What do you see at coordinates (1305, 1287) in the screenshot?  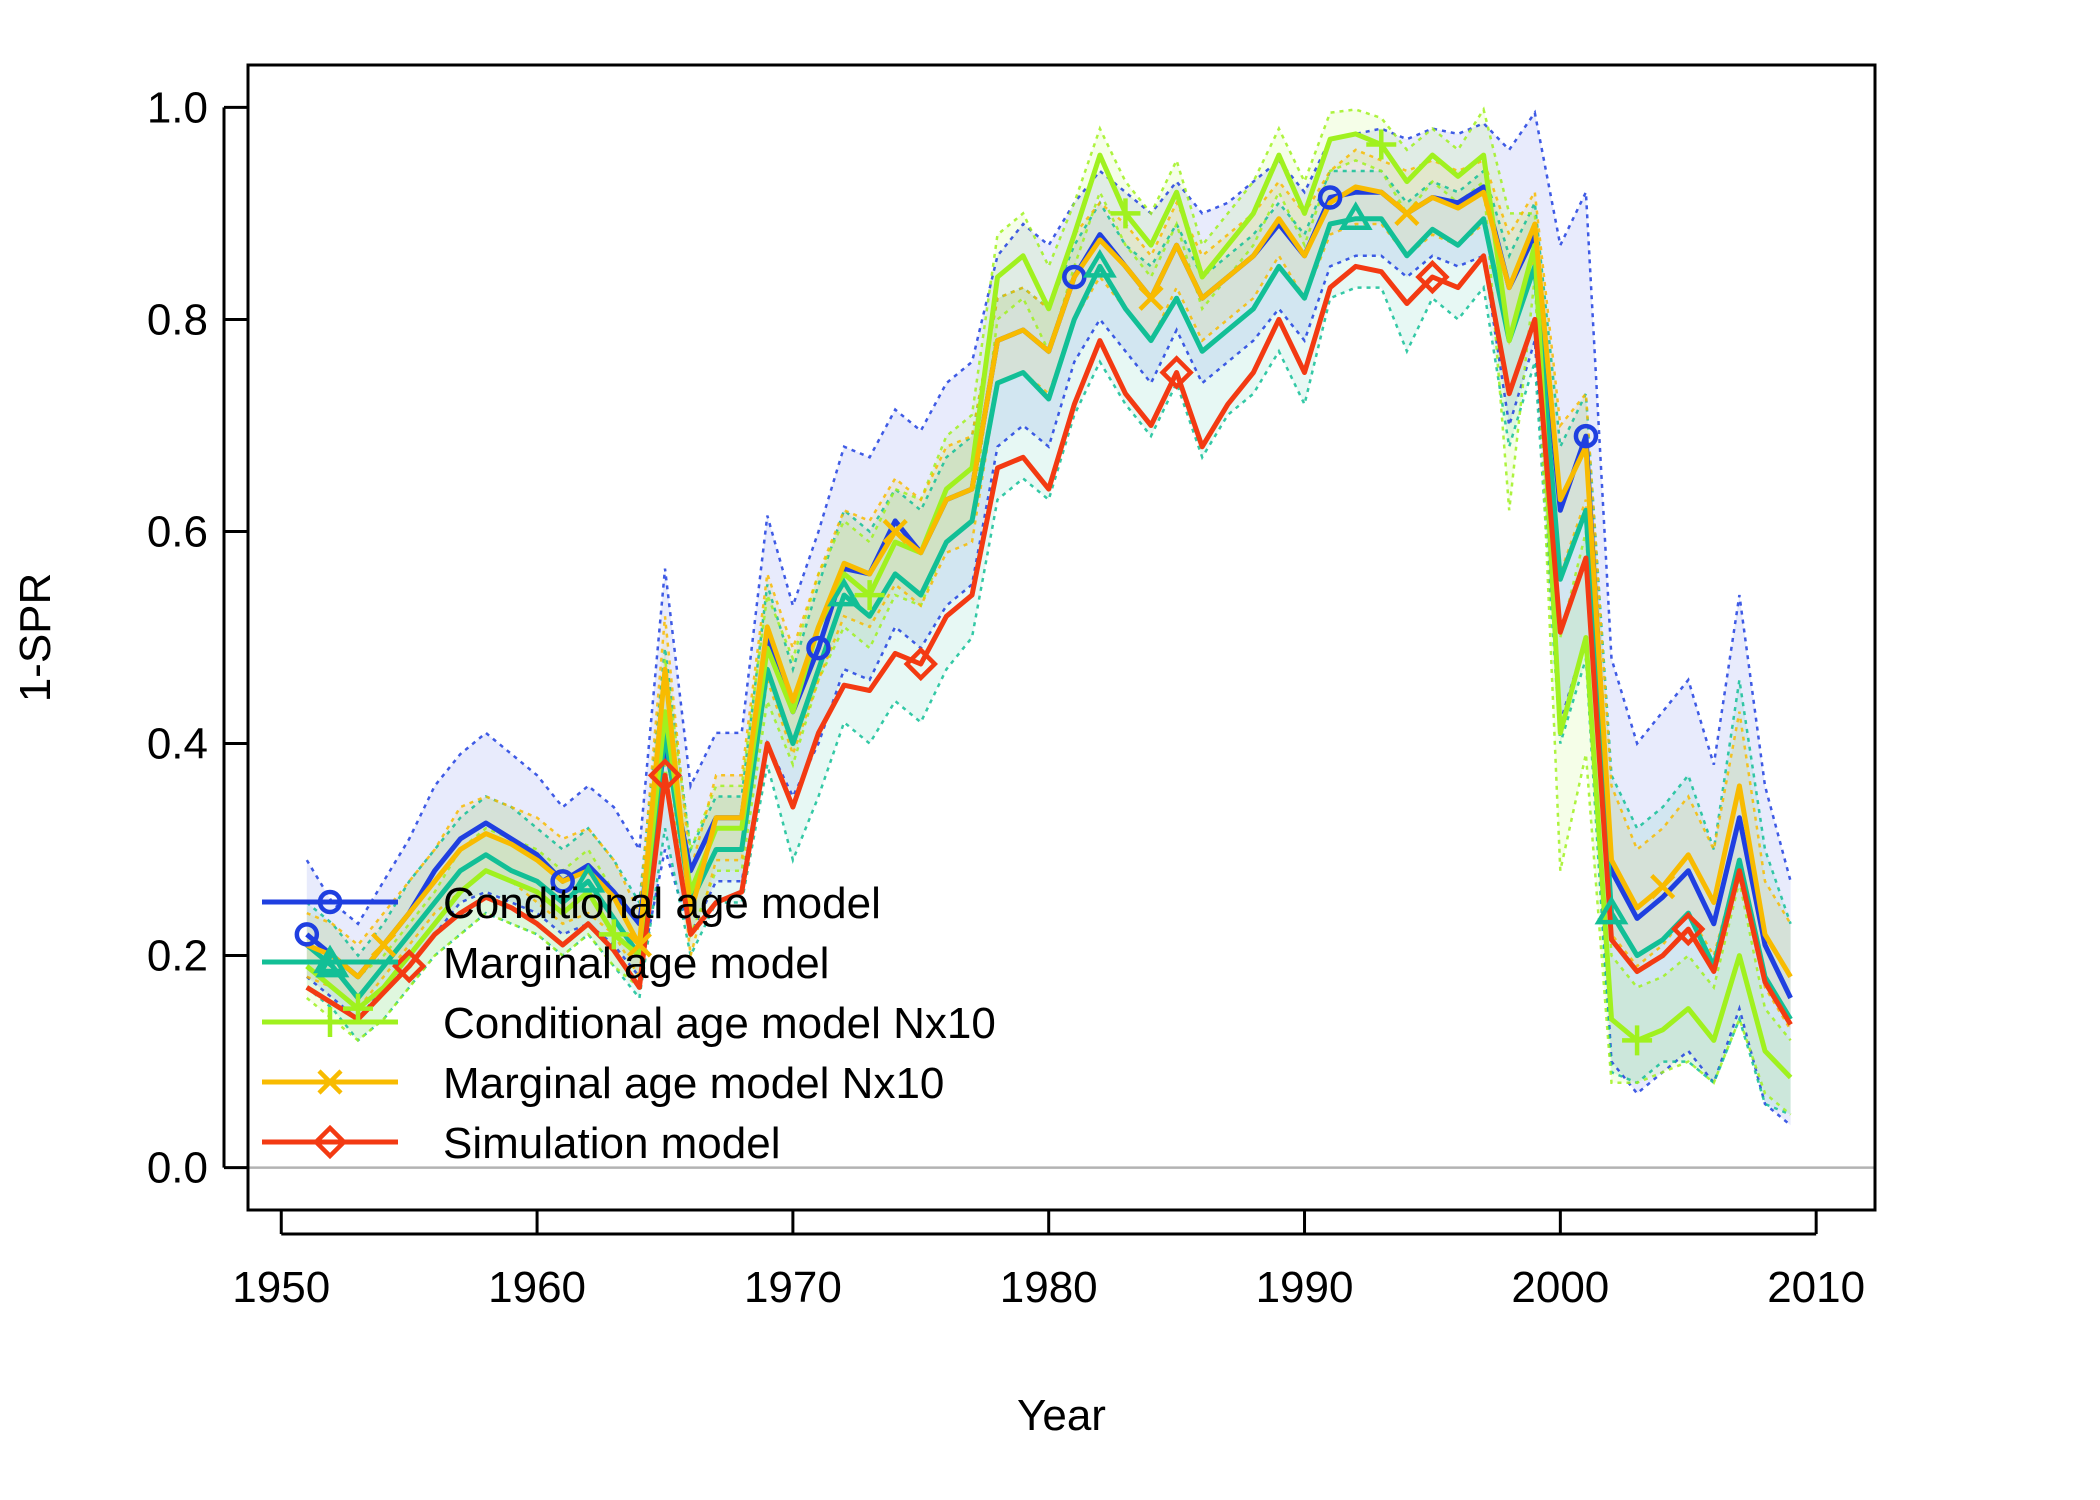 I see `x-tick-label: 1990` at bounding box center [1305, 1287].